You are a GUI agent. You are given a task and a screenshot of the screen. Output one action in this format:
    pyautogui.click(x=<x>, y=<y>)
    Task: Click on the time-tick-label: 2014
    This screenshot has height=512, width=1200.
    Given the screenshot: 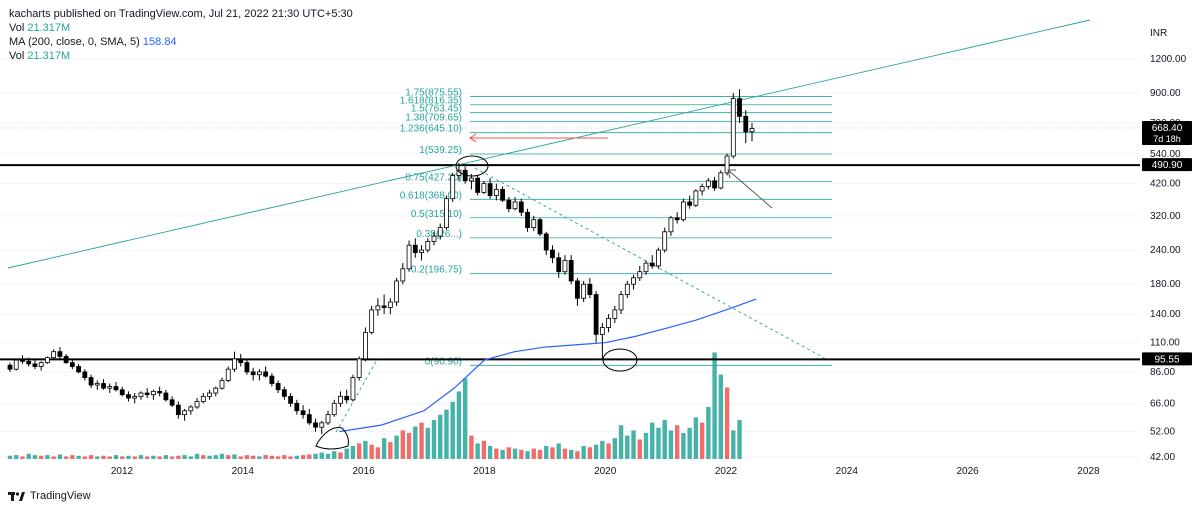 What is the action you would take?
    pyautogui.click(x=243, y=471)
    